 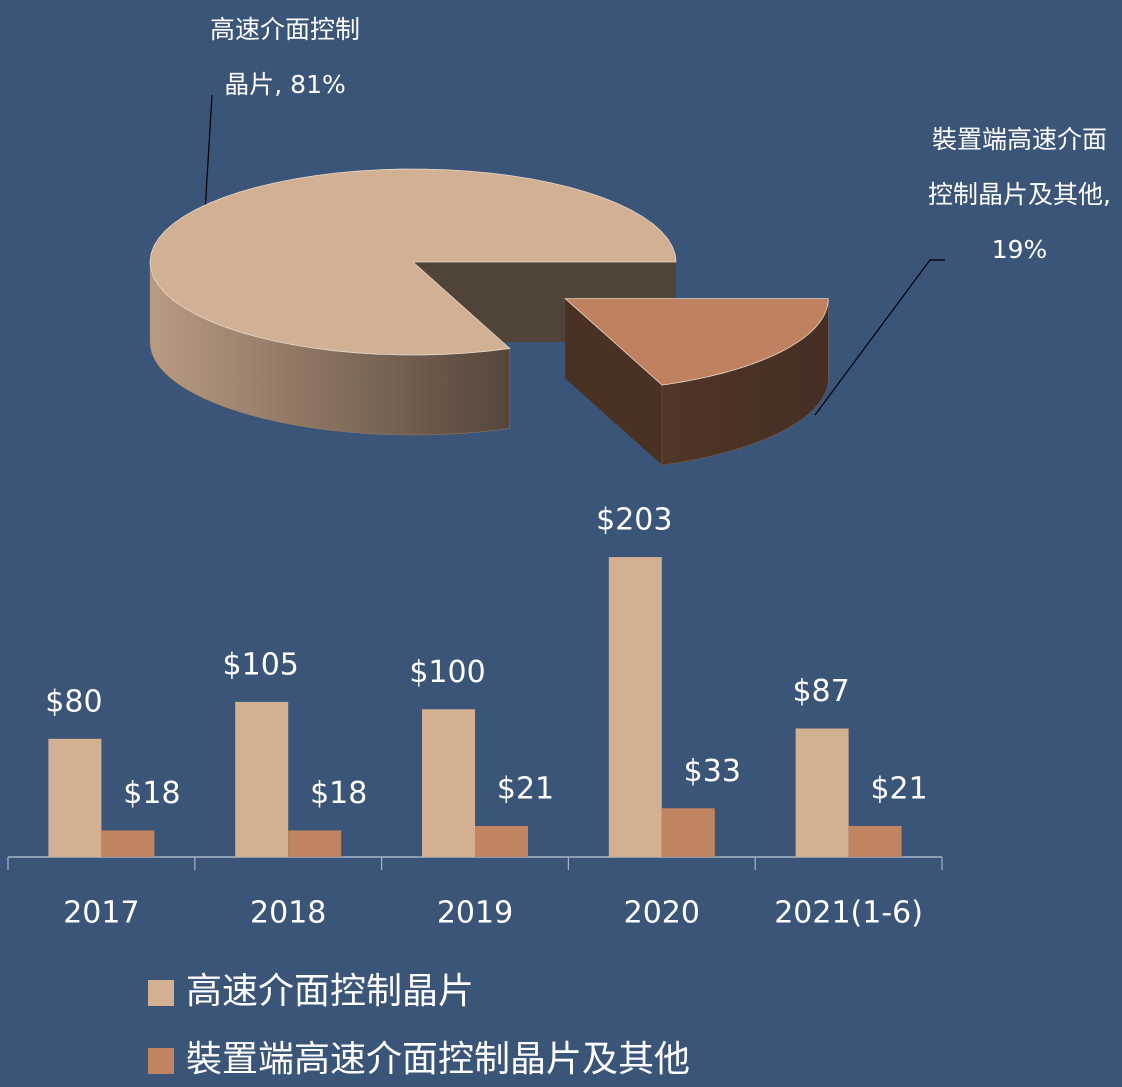 I want to click on data-label: $33, so click(x=712, y=771).